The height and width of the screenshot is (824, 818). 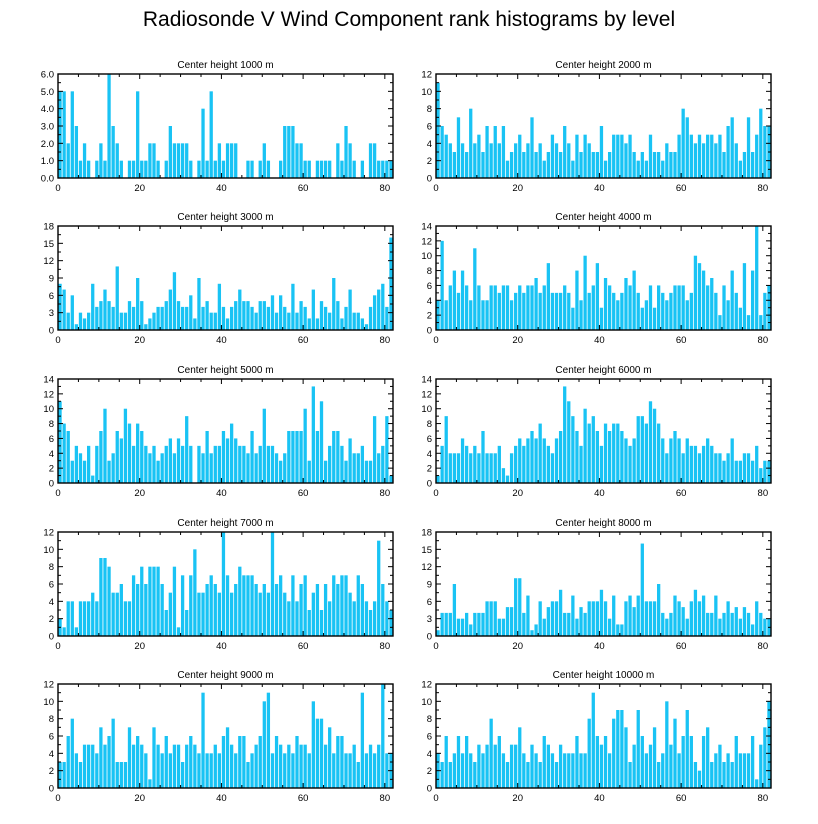 What do you see at coordinates (51, 313) in the screenshot?
I see `y-tick-label: 3` at bounding box center [51, 313].